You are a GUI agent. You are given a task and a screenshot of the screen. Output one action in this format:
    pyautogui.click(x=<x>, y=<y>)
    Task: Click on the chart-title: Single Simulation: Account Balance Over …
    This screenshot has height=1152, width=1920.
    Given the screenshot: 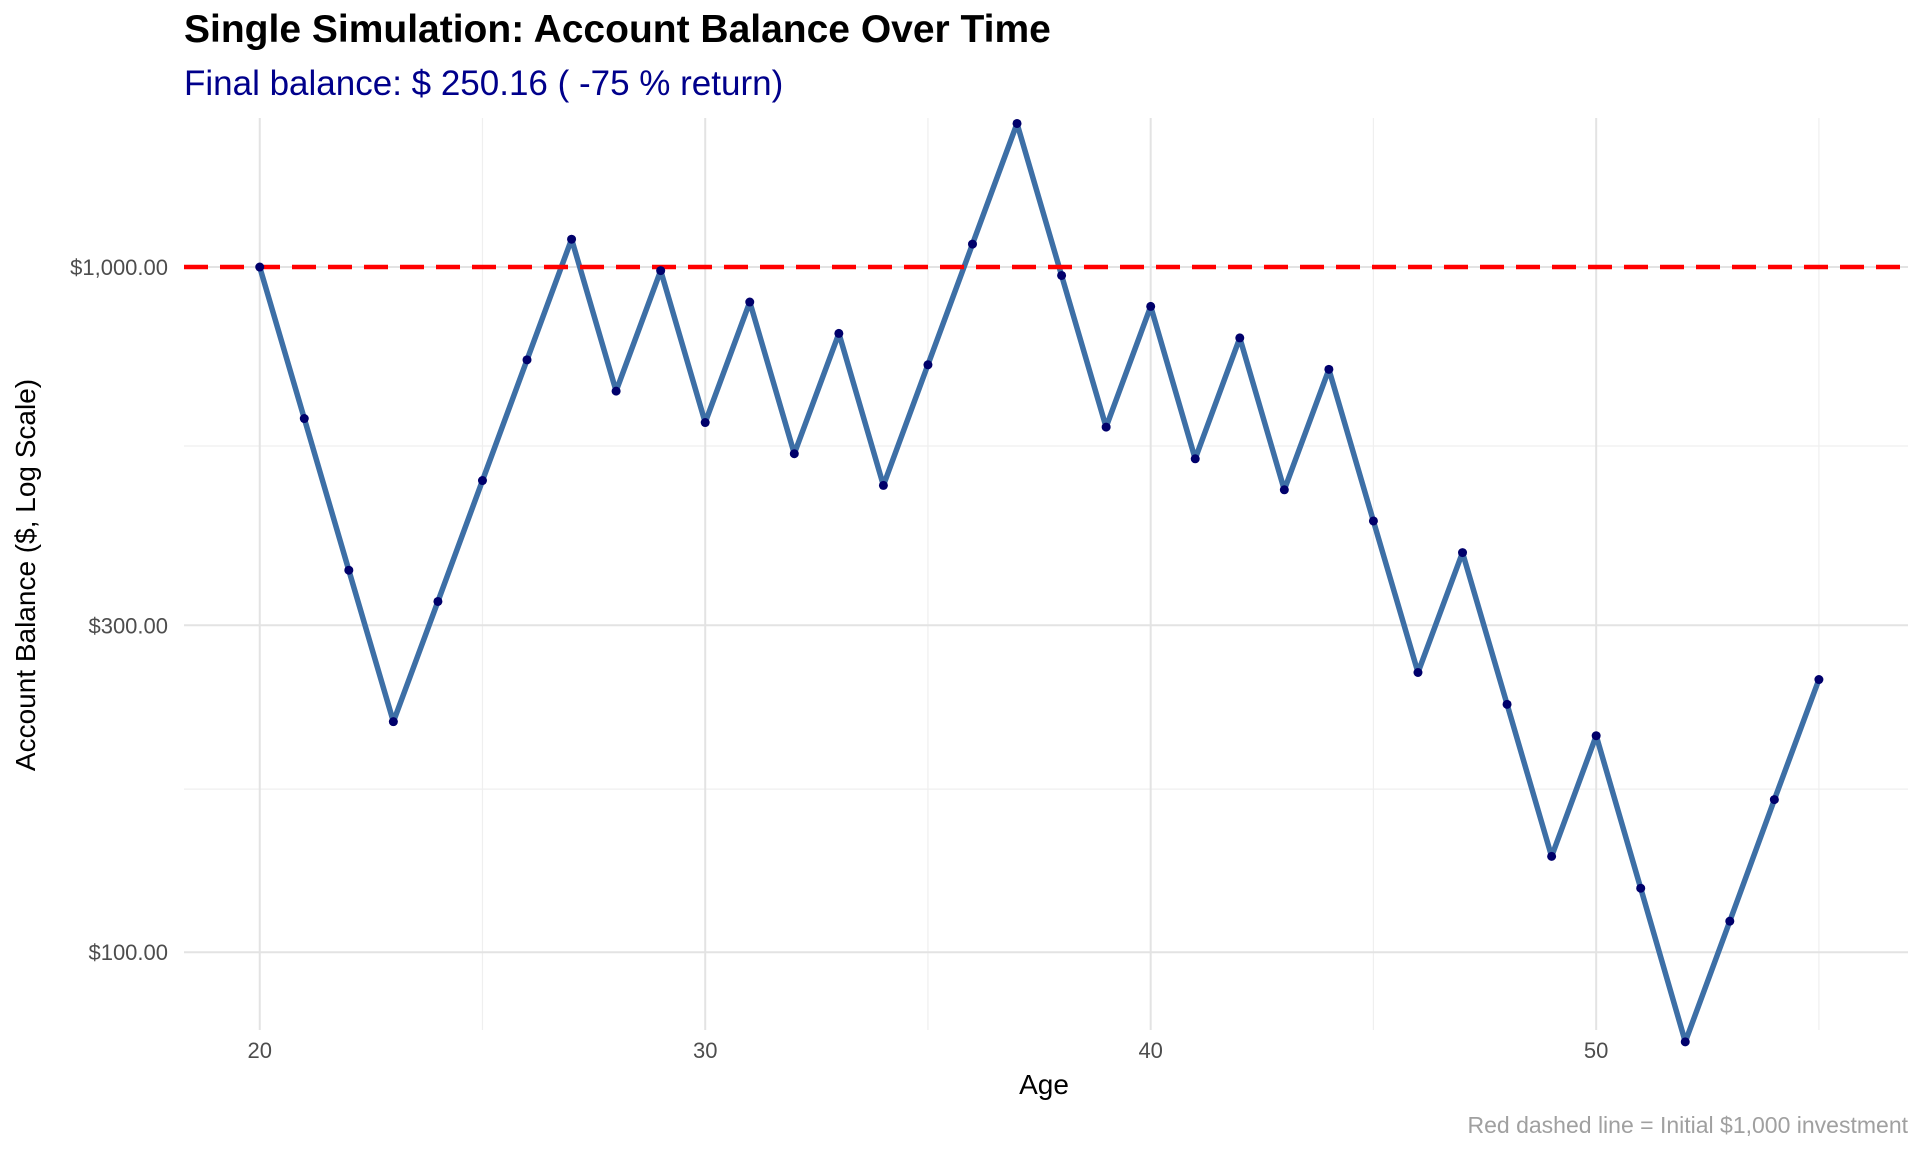 What is the action you would take?
    pyautogui.click(x=617, y=29)
    